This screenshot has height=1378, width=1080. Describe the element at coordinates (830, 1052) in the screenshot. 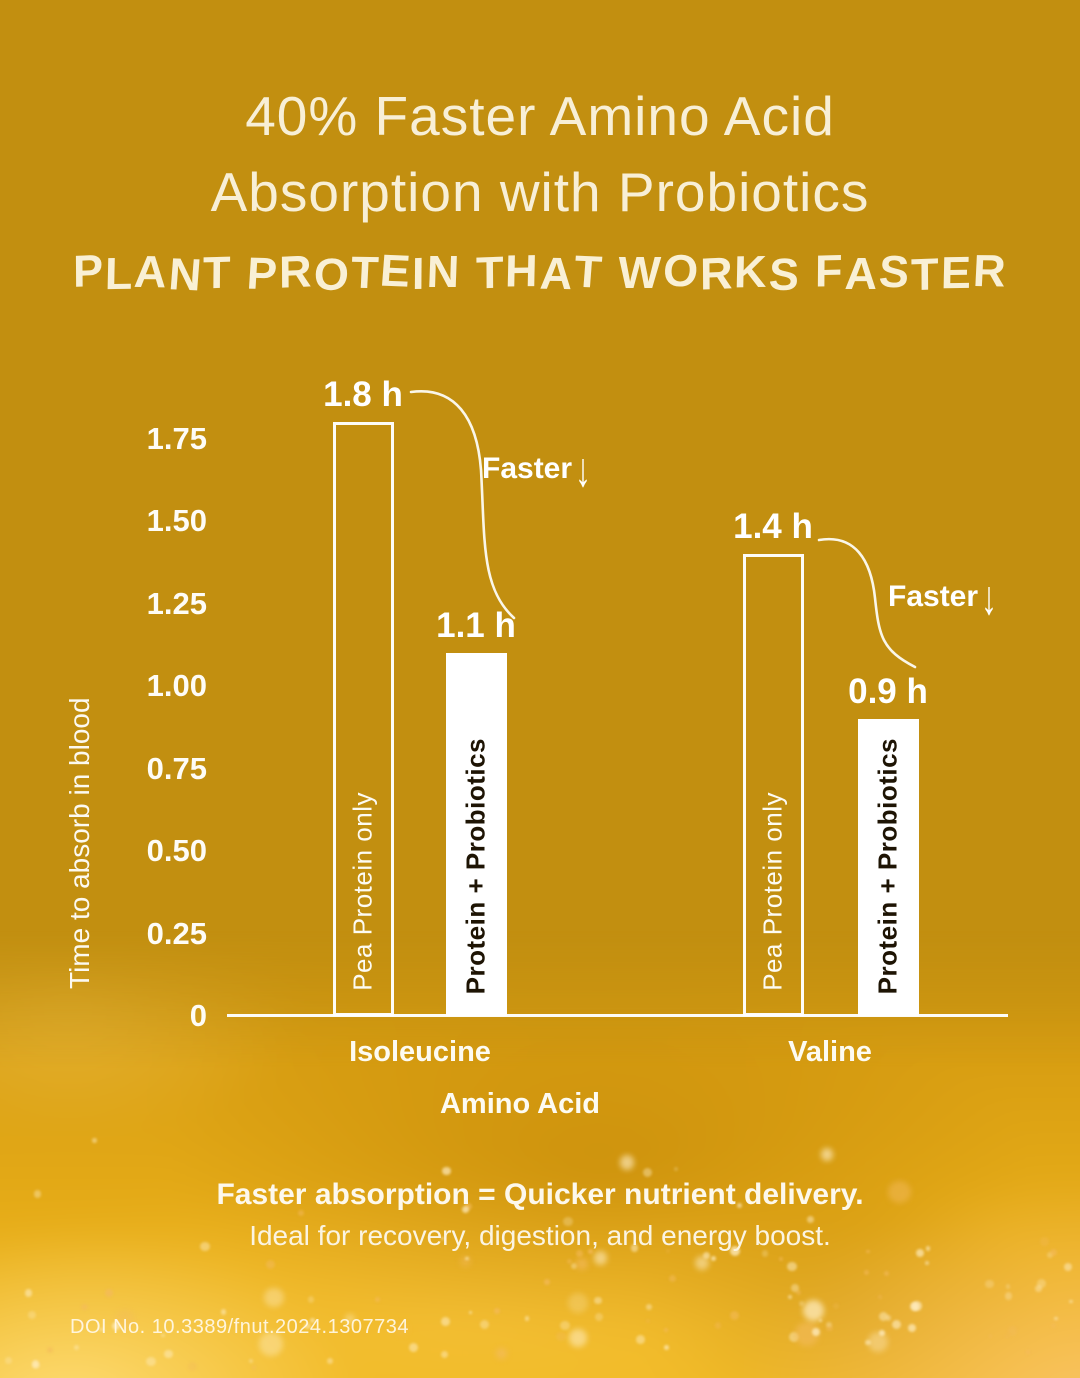

I see `category-label-valine: Valine` at that location.